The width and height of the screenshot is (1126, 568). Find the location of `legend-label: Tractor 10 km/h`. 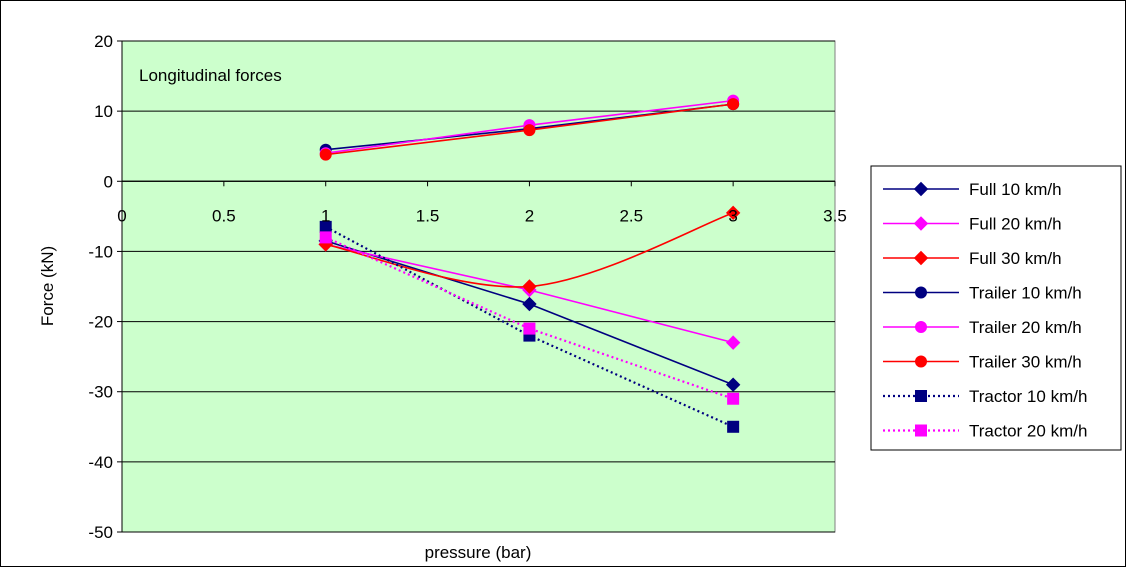

legend-label: Tractor 10 km/h is located at coordinates (1028, 396).